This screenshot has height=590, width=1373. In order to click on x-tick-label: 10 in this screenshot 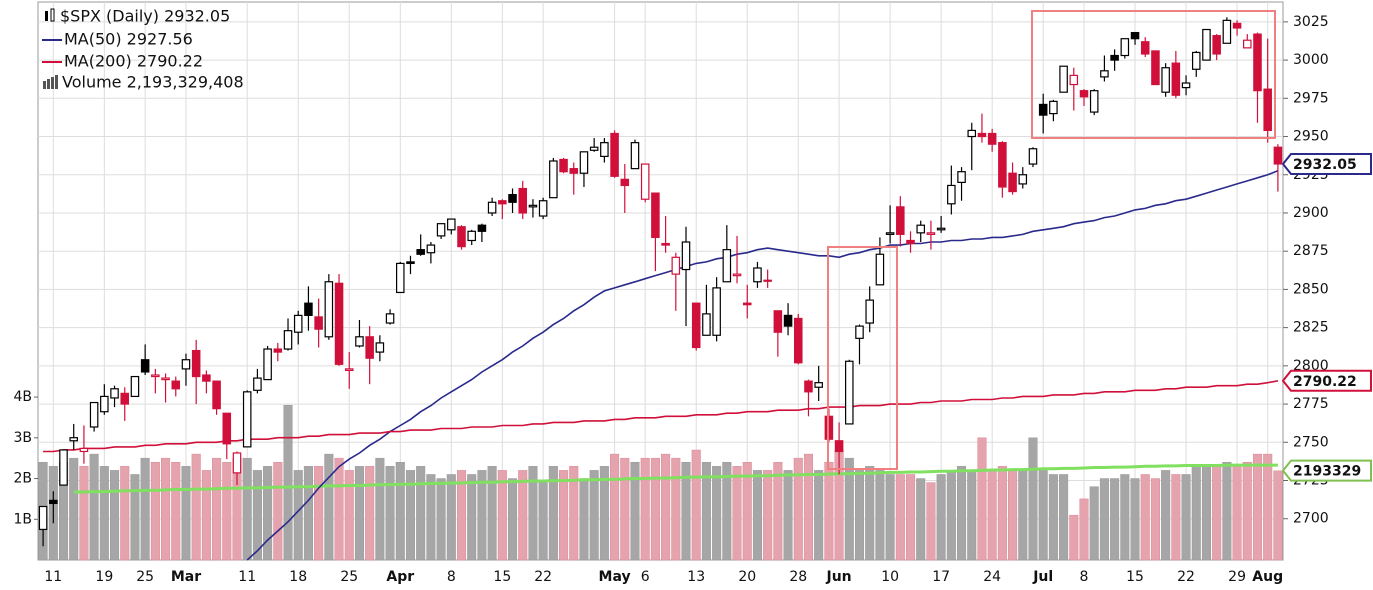, I will do `click(890, 577)`.